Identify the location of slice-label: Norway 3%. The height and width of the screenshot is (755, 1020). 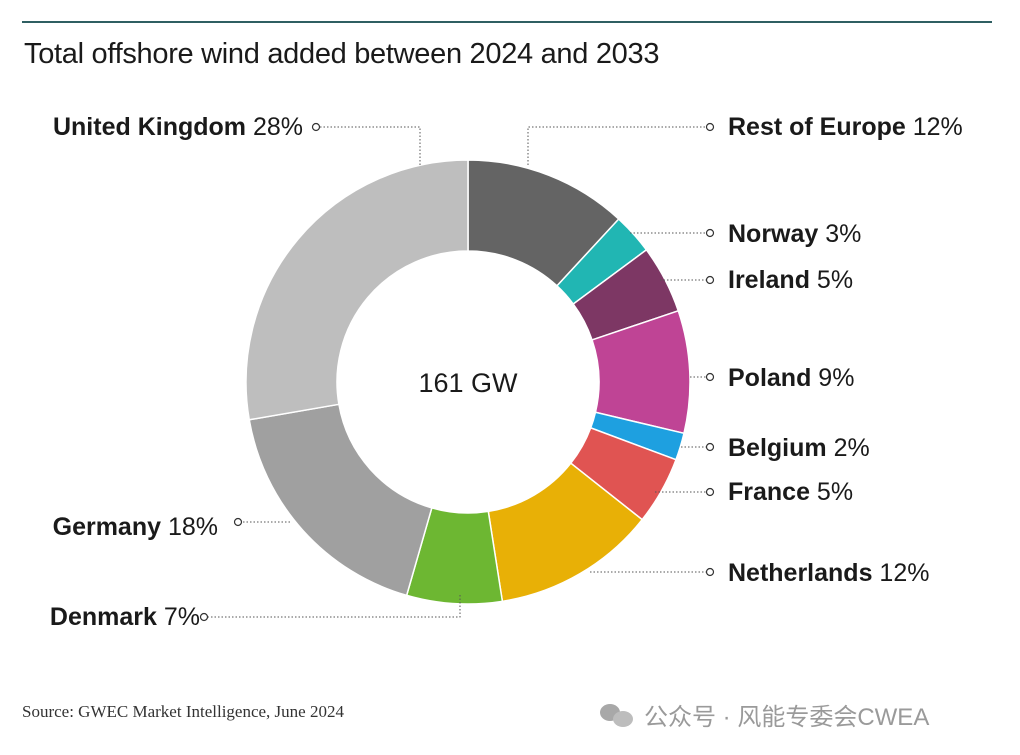
(794, 234).